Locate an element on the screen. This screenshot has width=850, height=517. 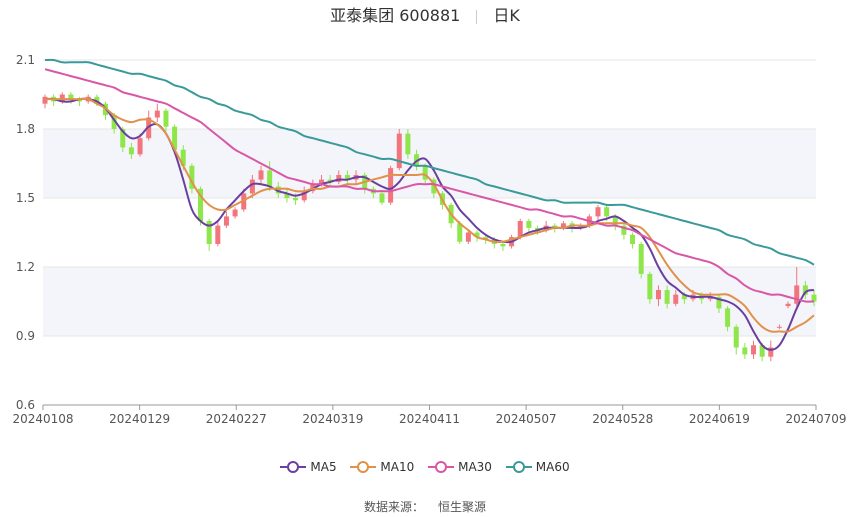
source-value: 恒生聚源 is located at coordinates (462, 507).